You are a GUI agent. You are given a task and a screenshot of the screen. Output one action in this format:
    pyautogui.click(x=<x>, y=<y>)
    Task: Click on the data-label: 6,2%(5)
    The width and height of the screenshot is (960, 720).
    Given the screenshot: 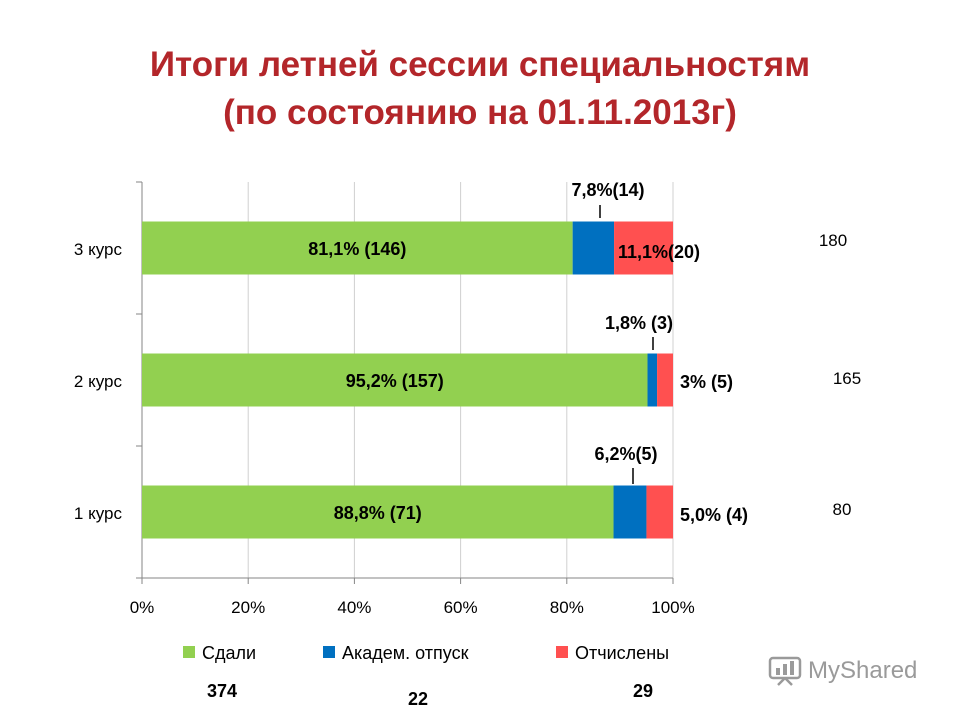 What is the action you would take?
    pyautogui.click(x=625, y=454)
    